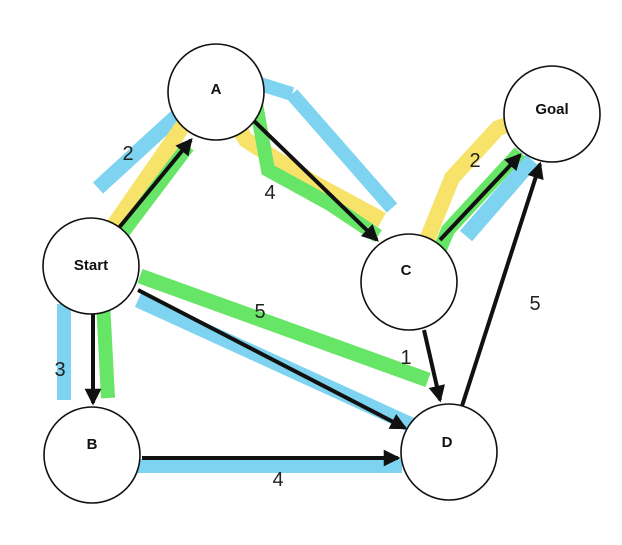 The image size is (622, 545). Describe the element at coordinates (434, 366) in the screenshot. I see `edge-c-d` at that location.